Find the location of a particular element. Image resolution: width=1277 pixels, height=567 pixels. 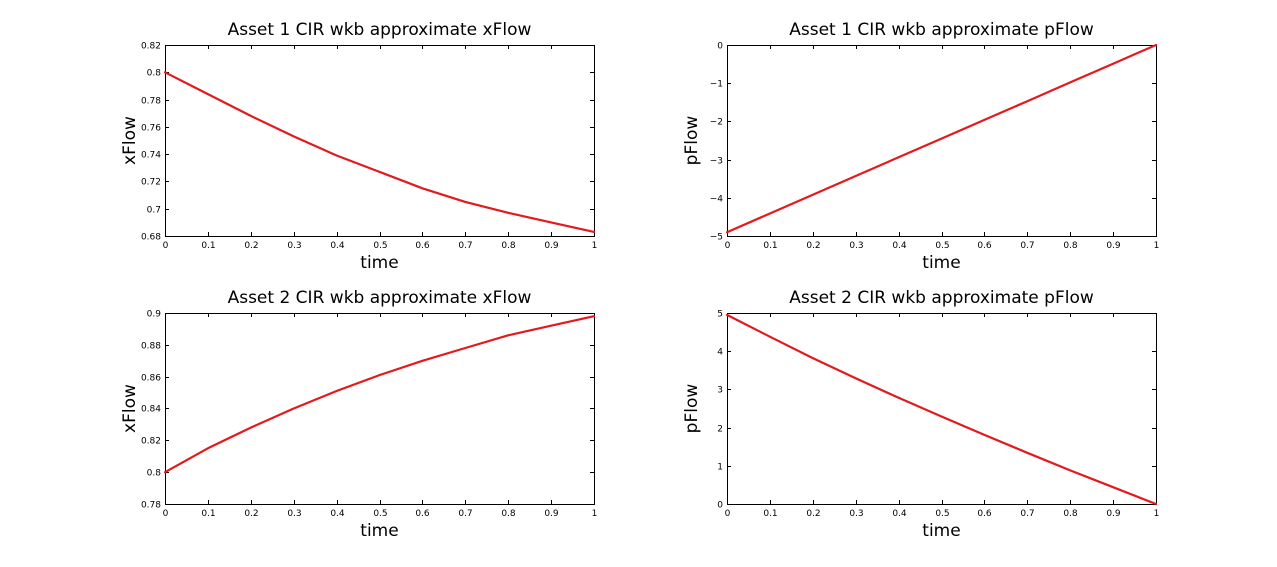

y-tick-label: 0.84 is located at coordinates (151, 410).